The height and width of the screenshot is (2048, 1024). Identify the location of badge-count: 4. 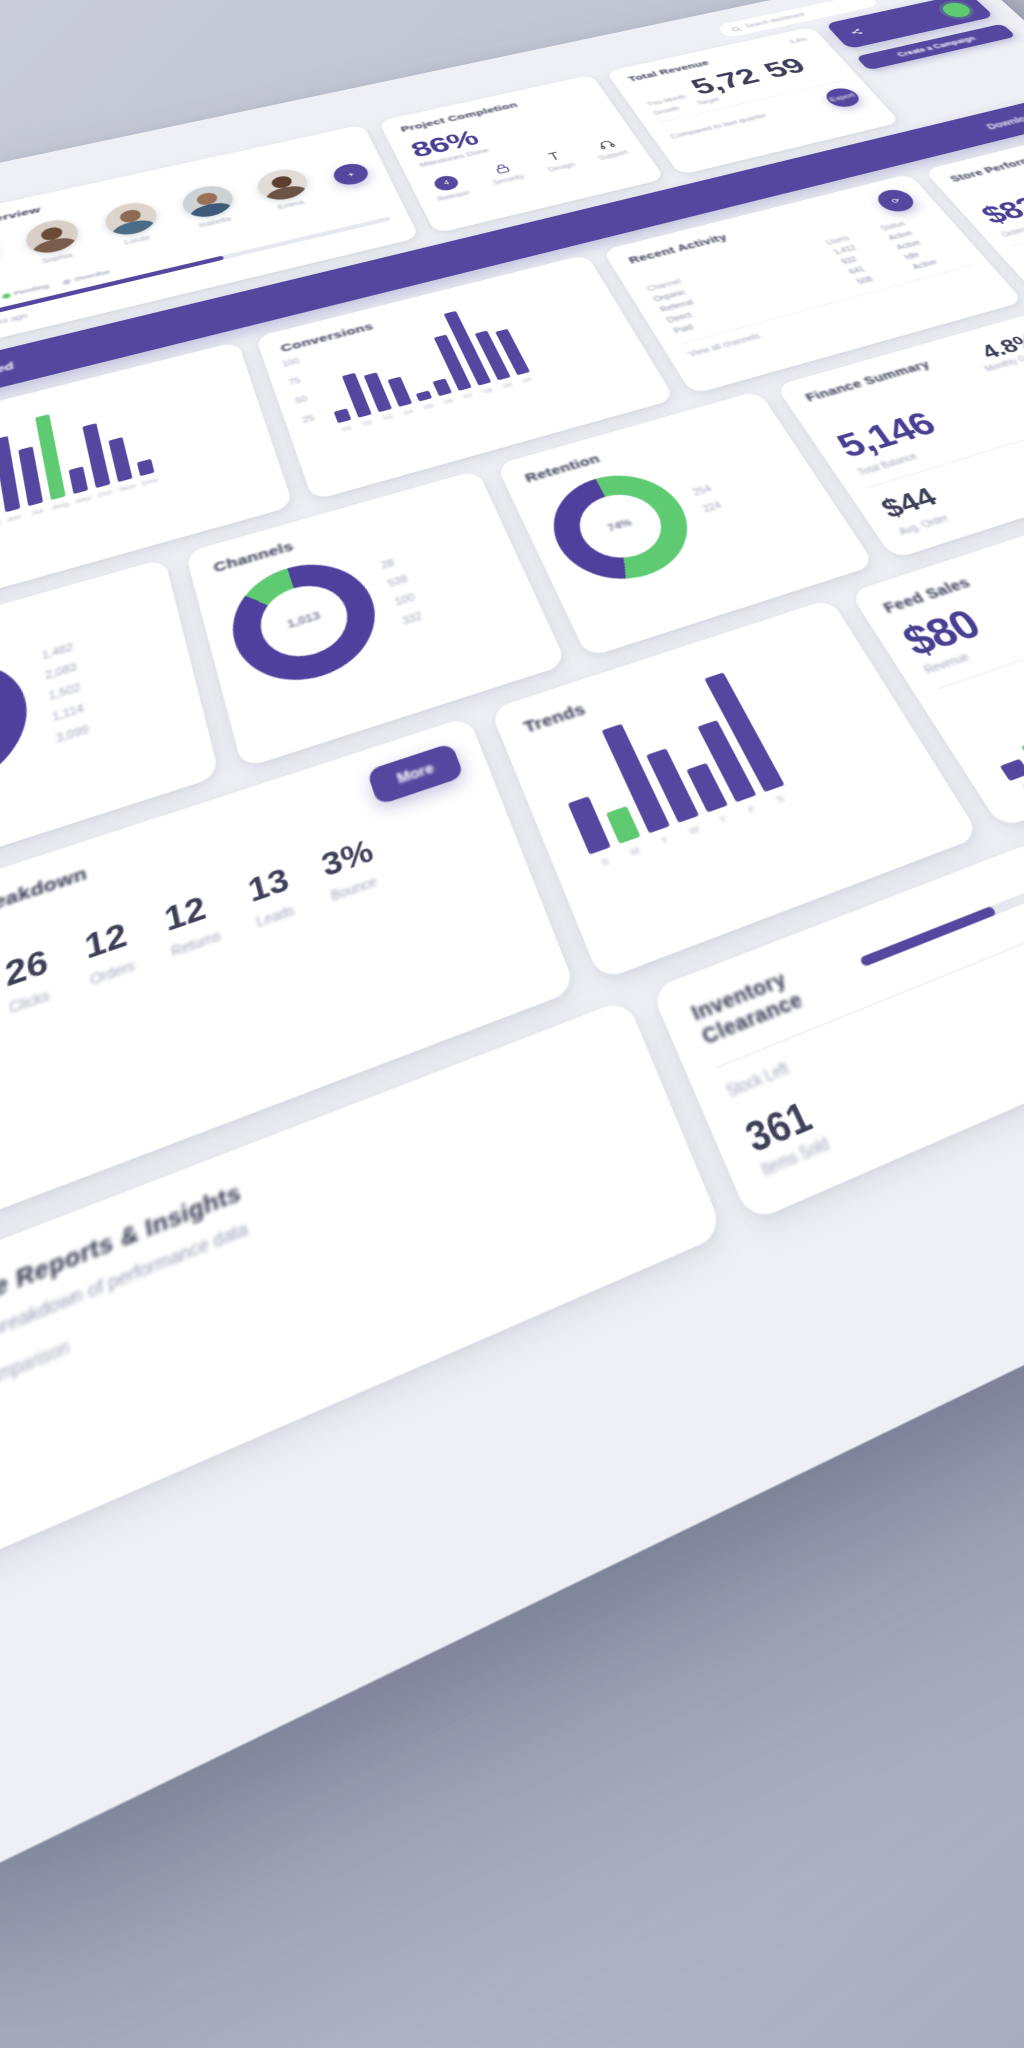
(447, 183).